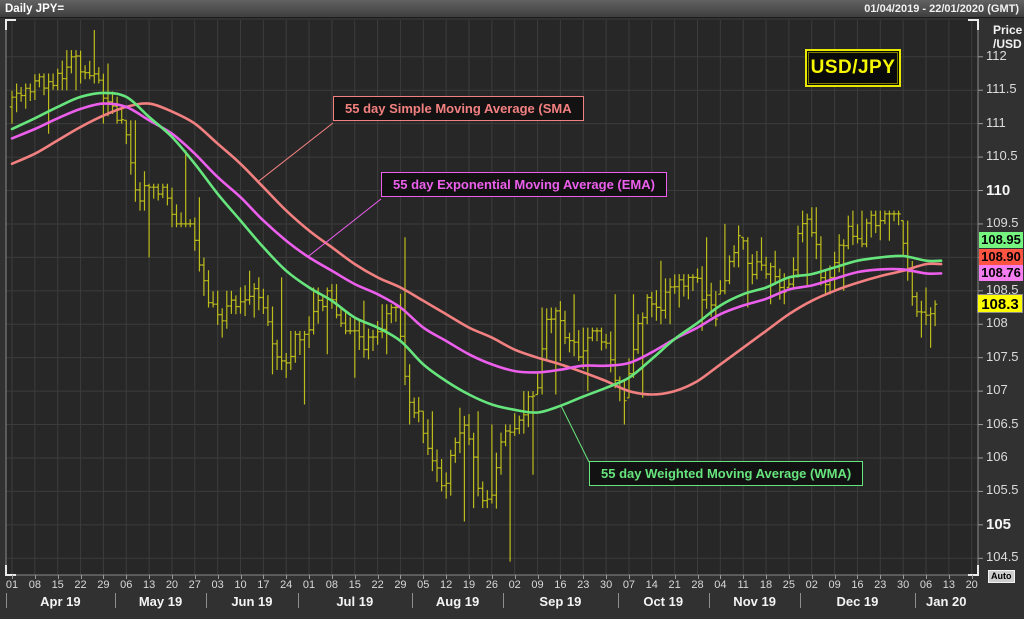 This screenshot has width=1024, height=619. Describe the element at coordinates (1001, 576) in the screenshot. I see `auto-scale-button: Auto` at that location.